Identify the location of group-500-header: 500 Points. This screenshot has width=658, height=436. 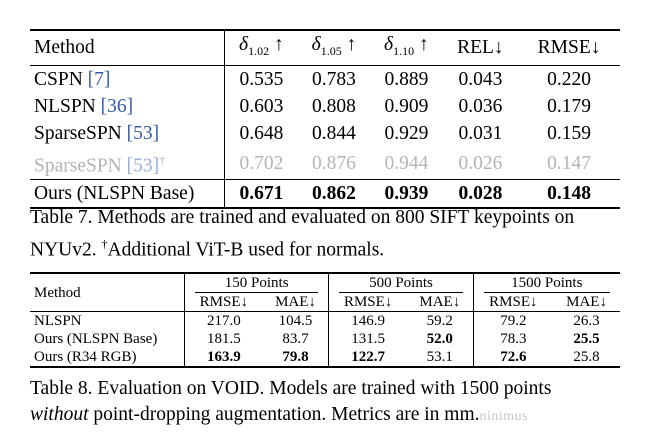
(401, 283).